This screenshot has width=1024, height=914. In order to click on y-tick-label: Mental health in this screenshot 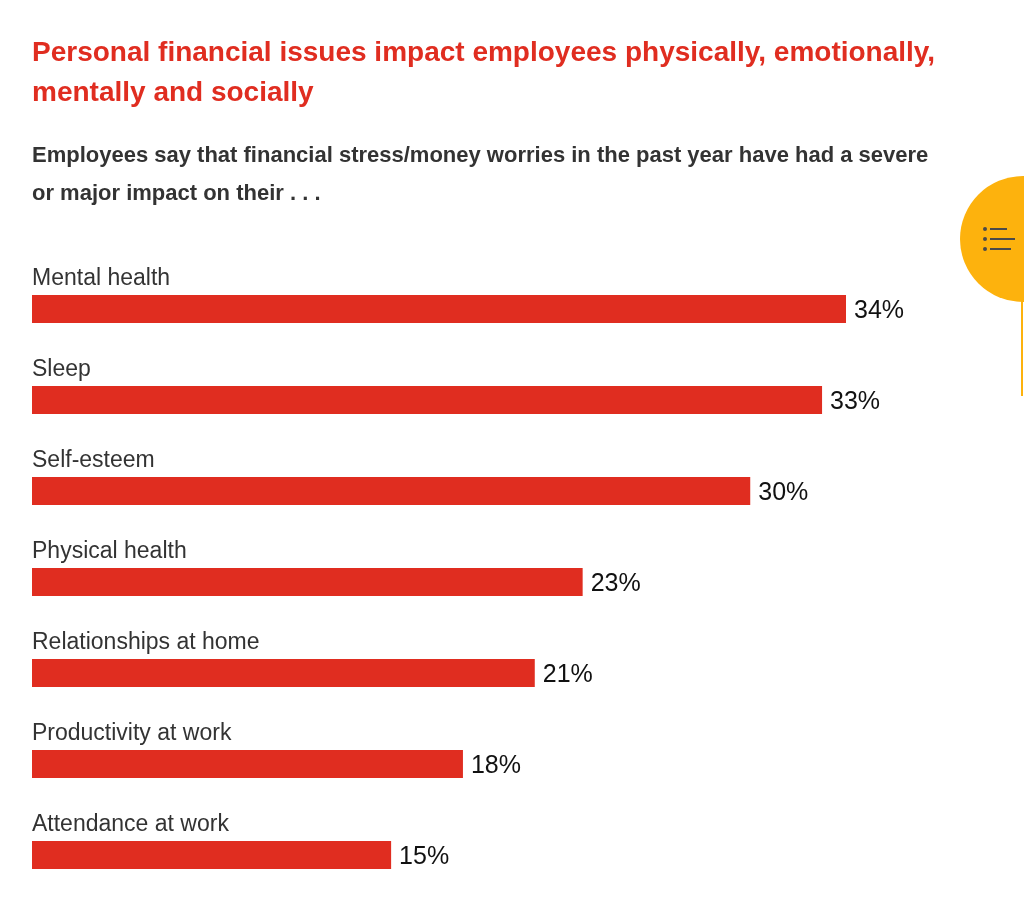, I will do `click(101, 277)`.